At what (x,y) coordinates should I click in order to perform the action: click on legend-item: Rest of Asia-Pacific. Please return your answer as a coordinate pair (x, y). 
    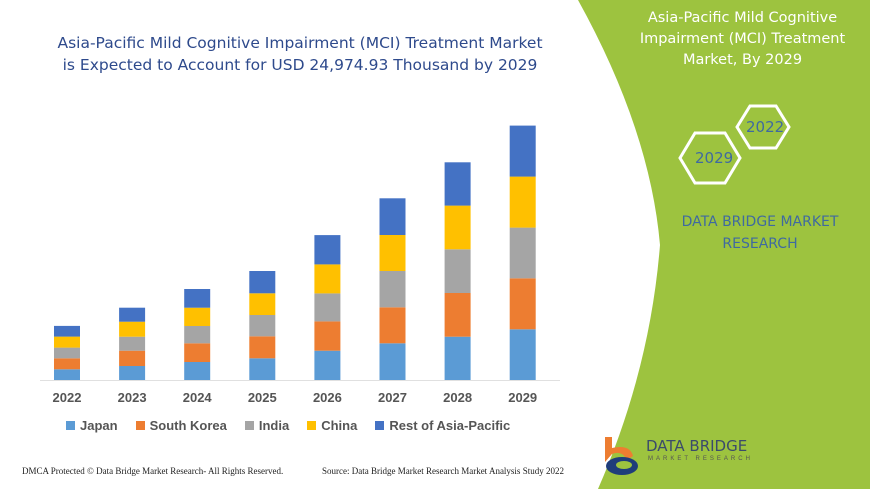
    Looking at the image, I should click on (442, 425).